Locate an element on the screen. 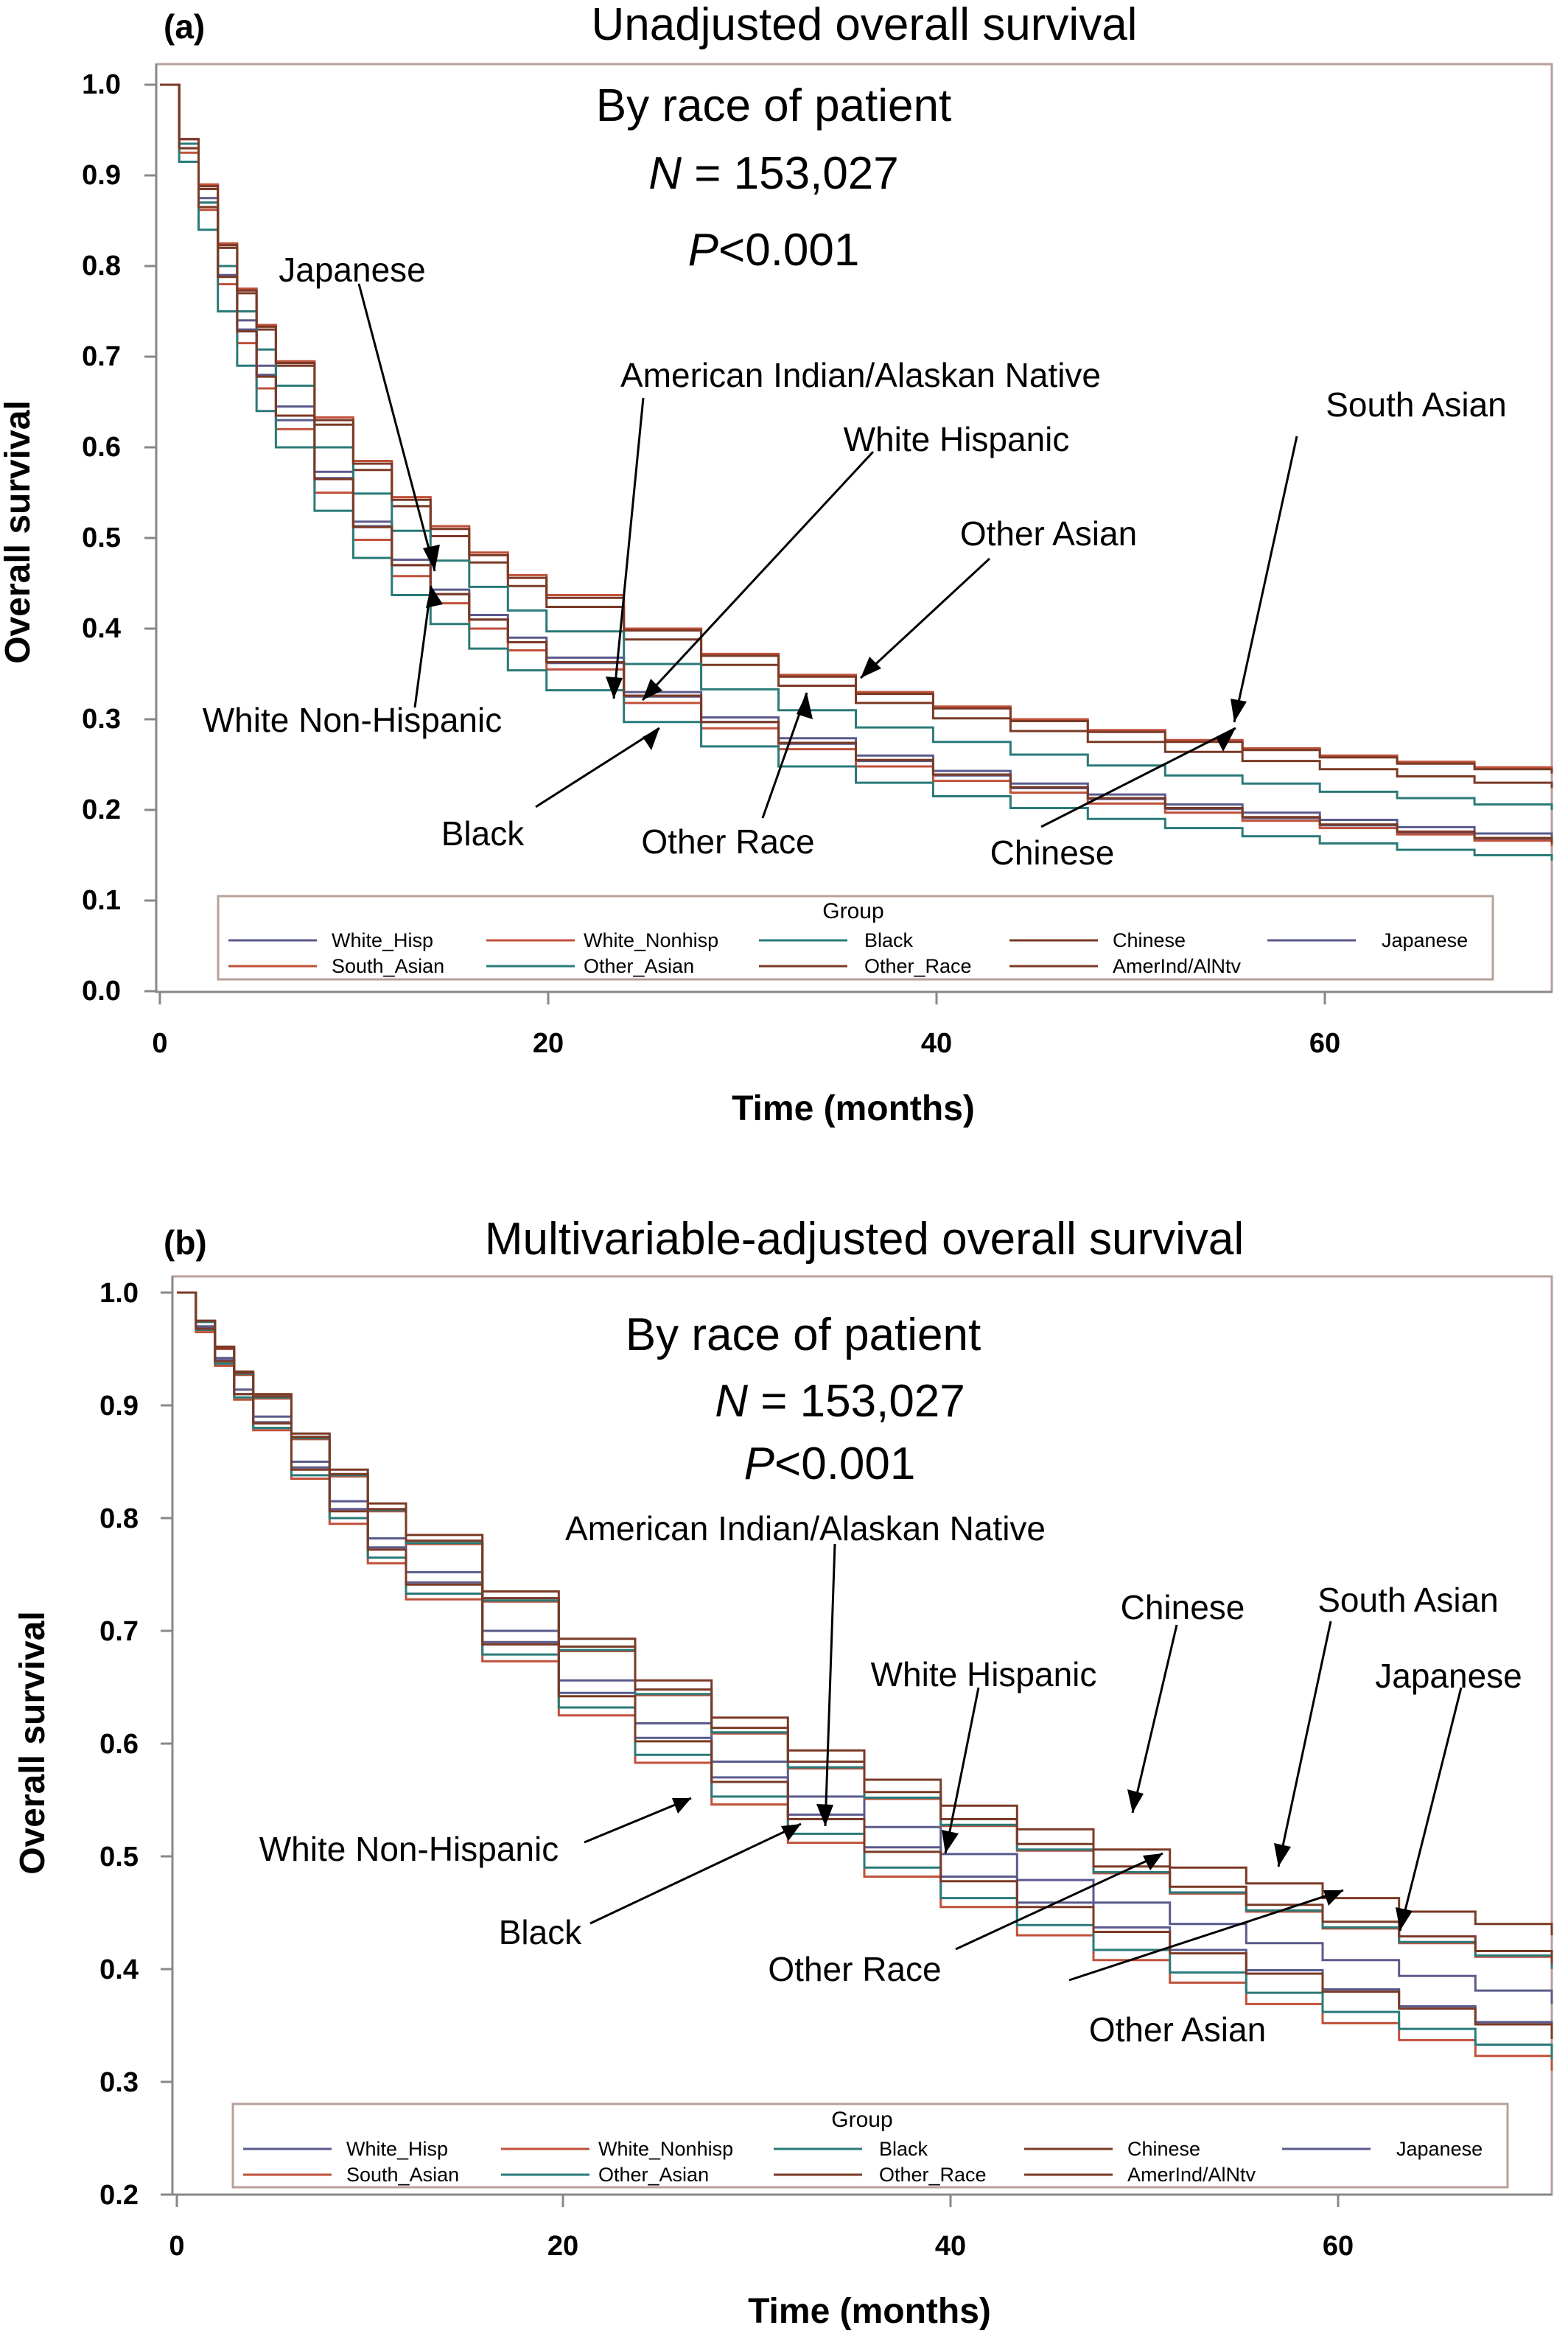 This screenshot has width=1568, height=2342. legend-box-a is located at coordinates (856, 938).